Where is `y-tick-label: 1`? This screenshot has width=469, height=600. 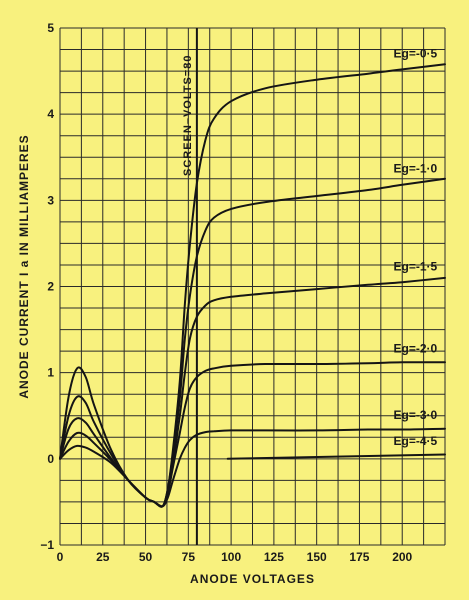
y-tick-label: 1 is located at coordinates (50, 373).